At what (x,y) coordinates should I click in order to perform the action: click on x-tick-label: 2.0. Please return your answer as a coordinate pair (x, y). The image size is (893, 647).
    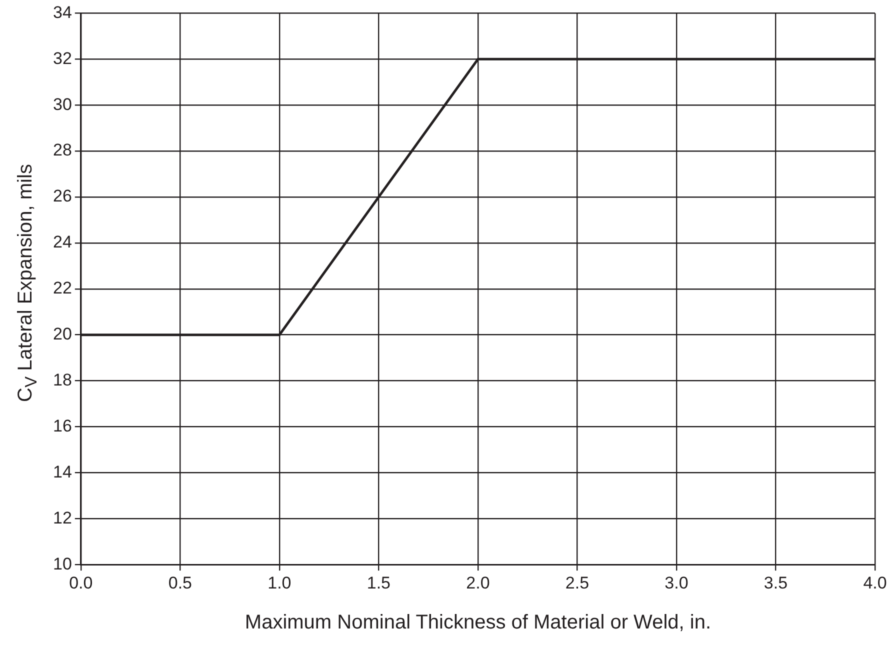
    Looking at the image, I should click on (478, 582).